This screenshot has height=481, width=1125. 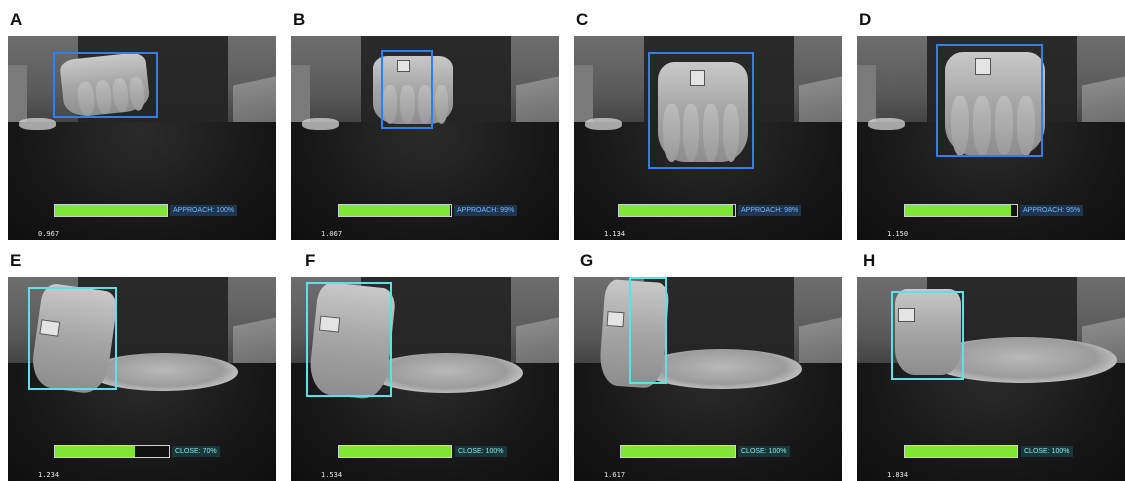 I want to click on camera-frame: APPROACH: 95% 1.150, so click(x=991, y=138).